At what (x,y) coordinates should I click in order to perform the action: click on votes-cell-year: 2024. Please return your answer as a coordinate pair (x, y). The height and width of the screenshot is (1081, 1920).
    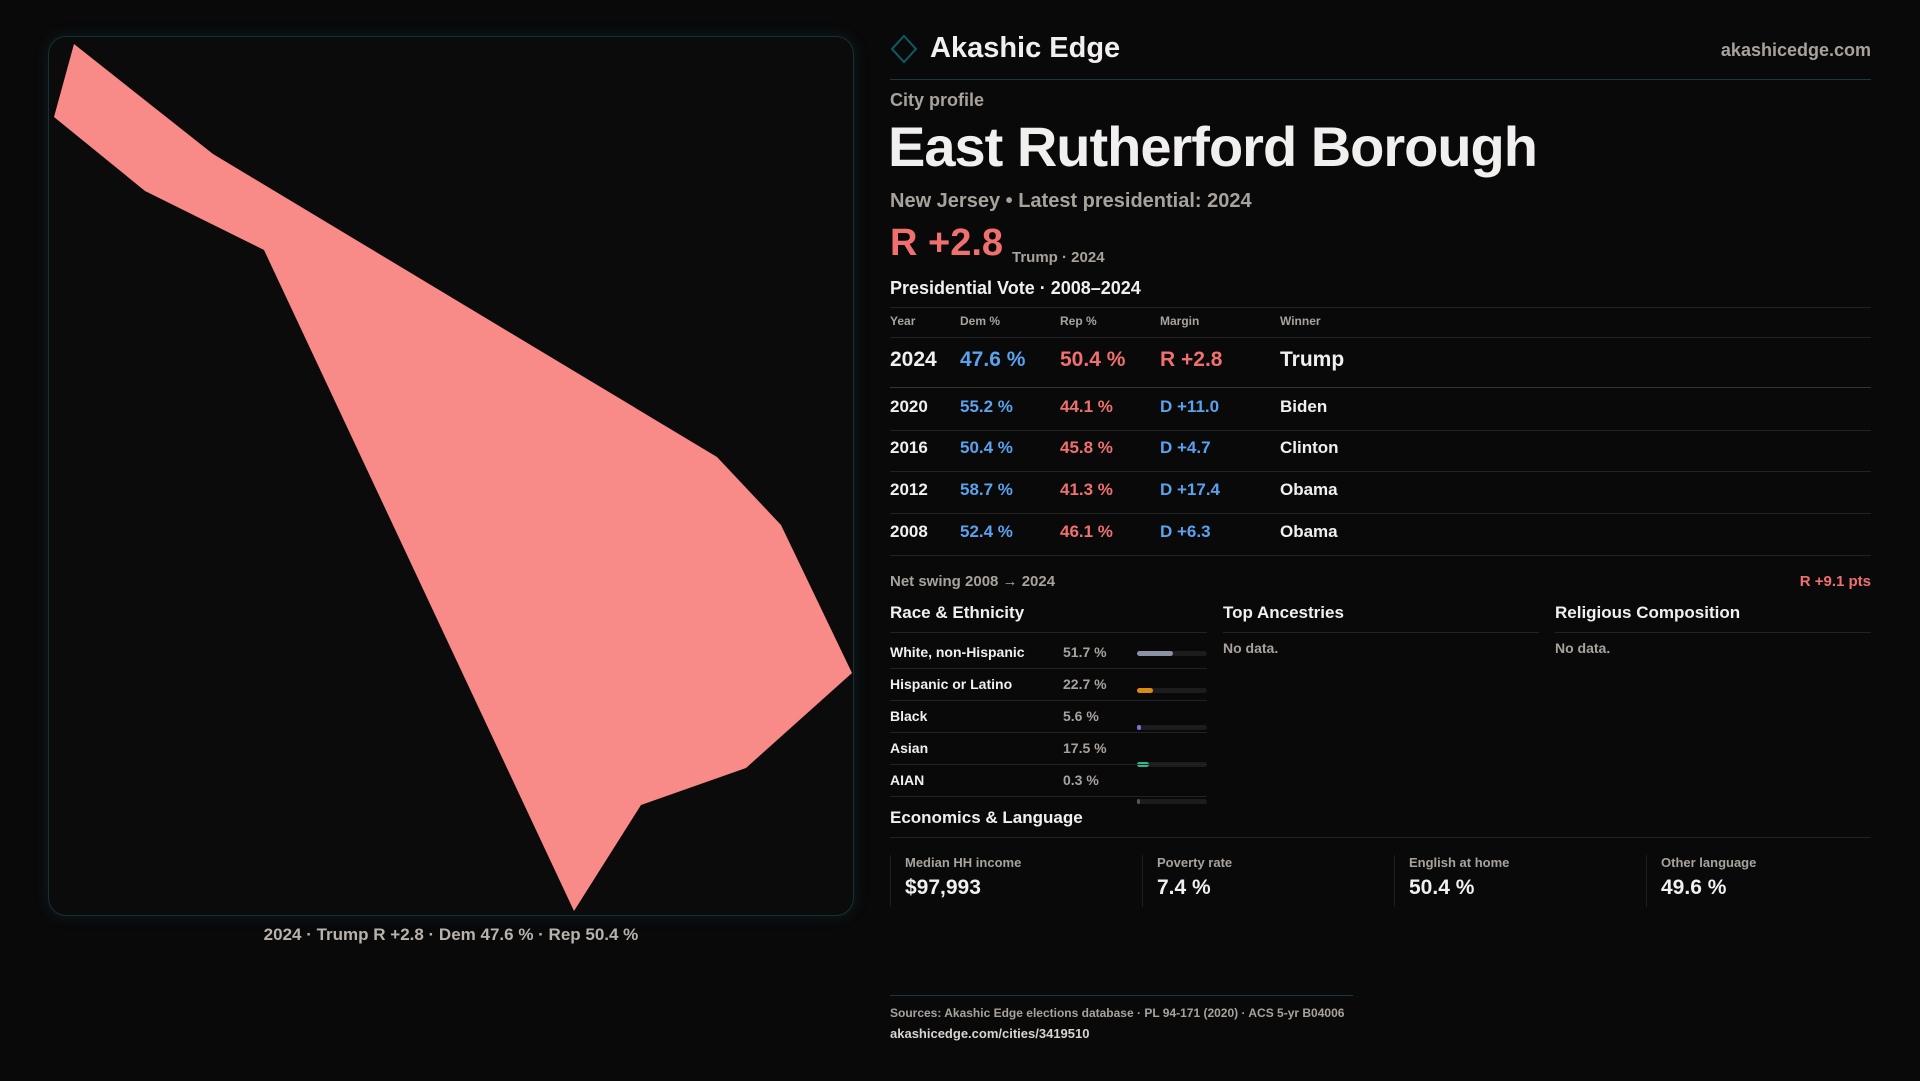
    Looking at the image, I should click on (913, 359).